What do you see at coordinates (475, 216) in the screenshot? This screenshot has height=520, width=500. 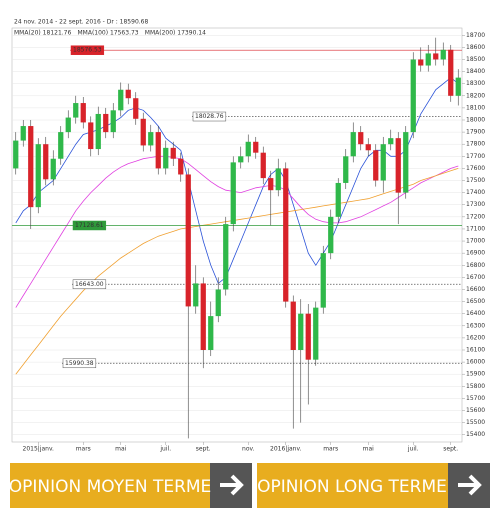 I see `y-tick-label: 17200` at bounding box center [475, 216].